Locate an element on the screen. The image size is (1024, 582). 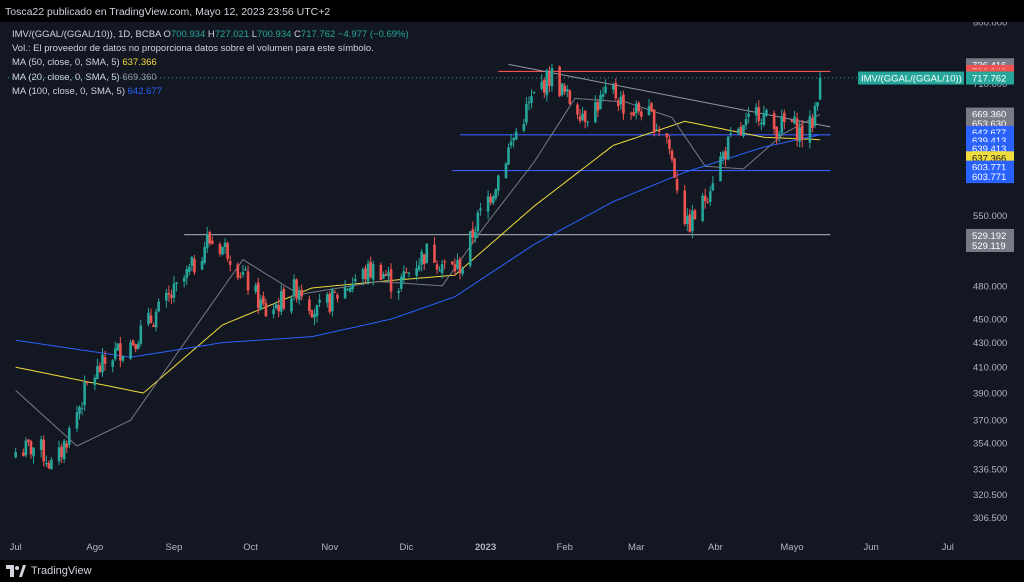
price-badge-label: 639.413 is located at coordinates (989, 149).